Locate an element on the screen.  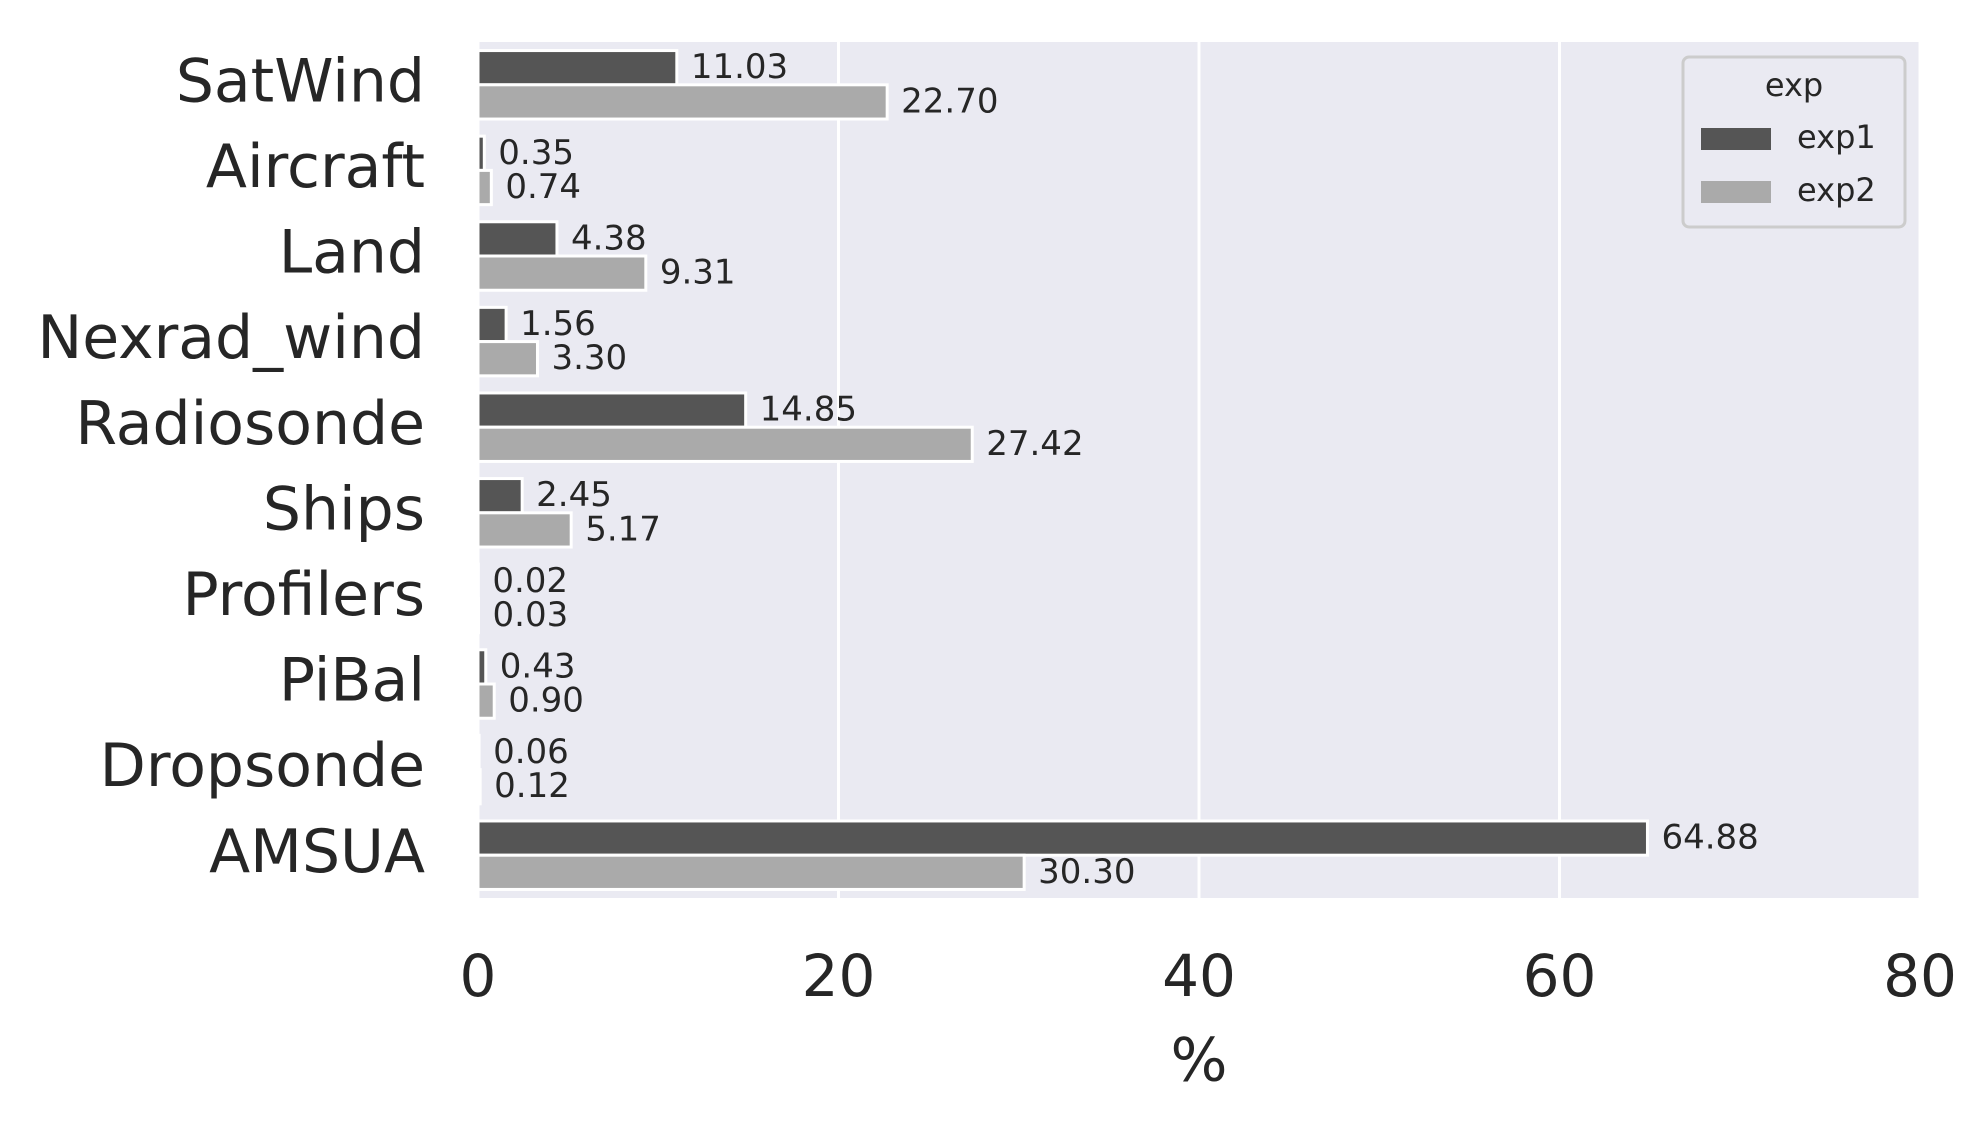
y-tick-label: Radiosonde is located at coordinates (250, 424).